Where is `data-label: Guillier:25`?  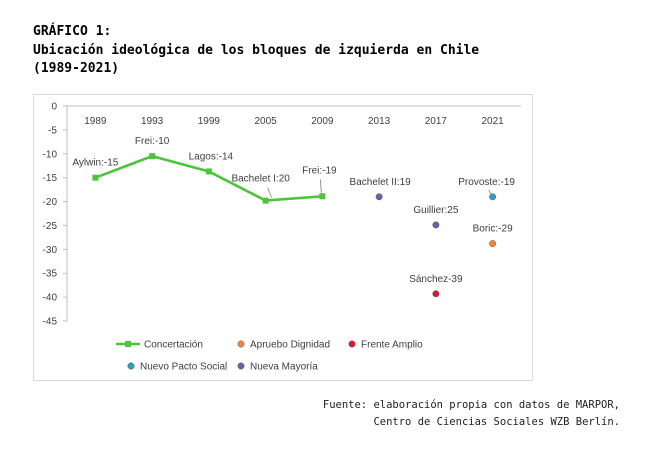 data-label: Guillier:25 is located at coordinates (435, 210).